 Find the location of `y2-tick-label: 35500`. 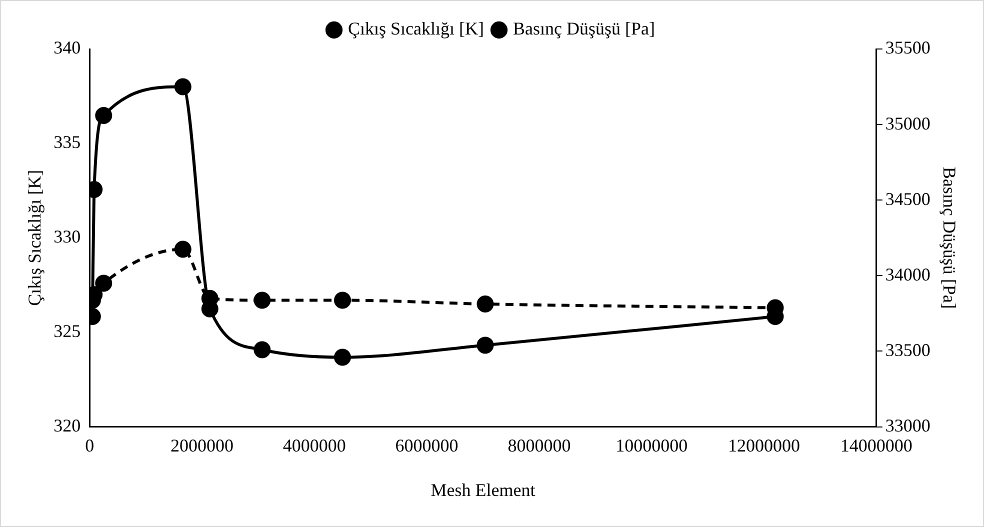

y2-tick-label: 35500 is located at coordinates (907, 48).